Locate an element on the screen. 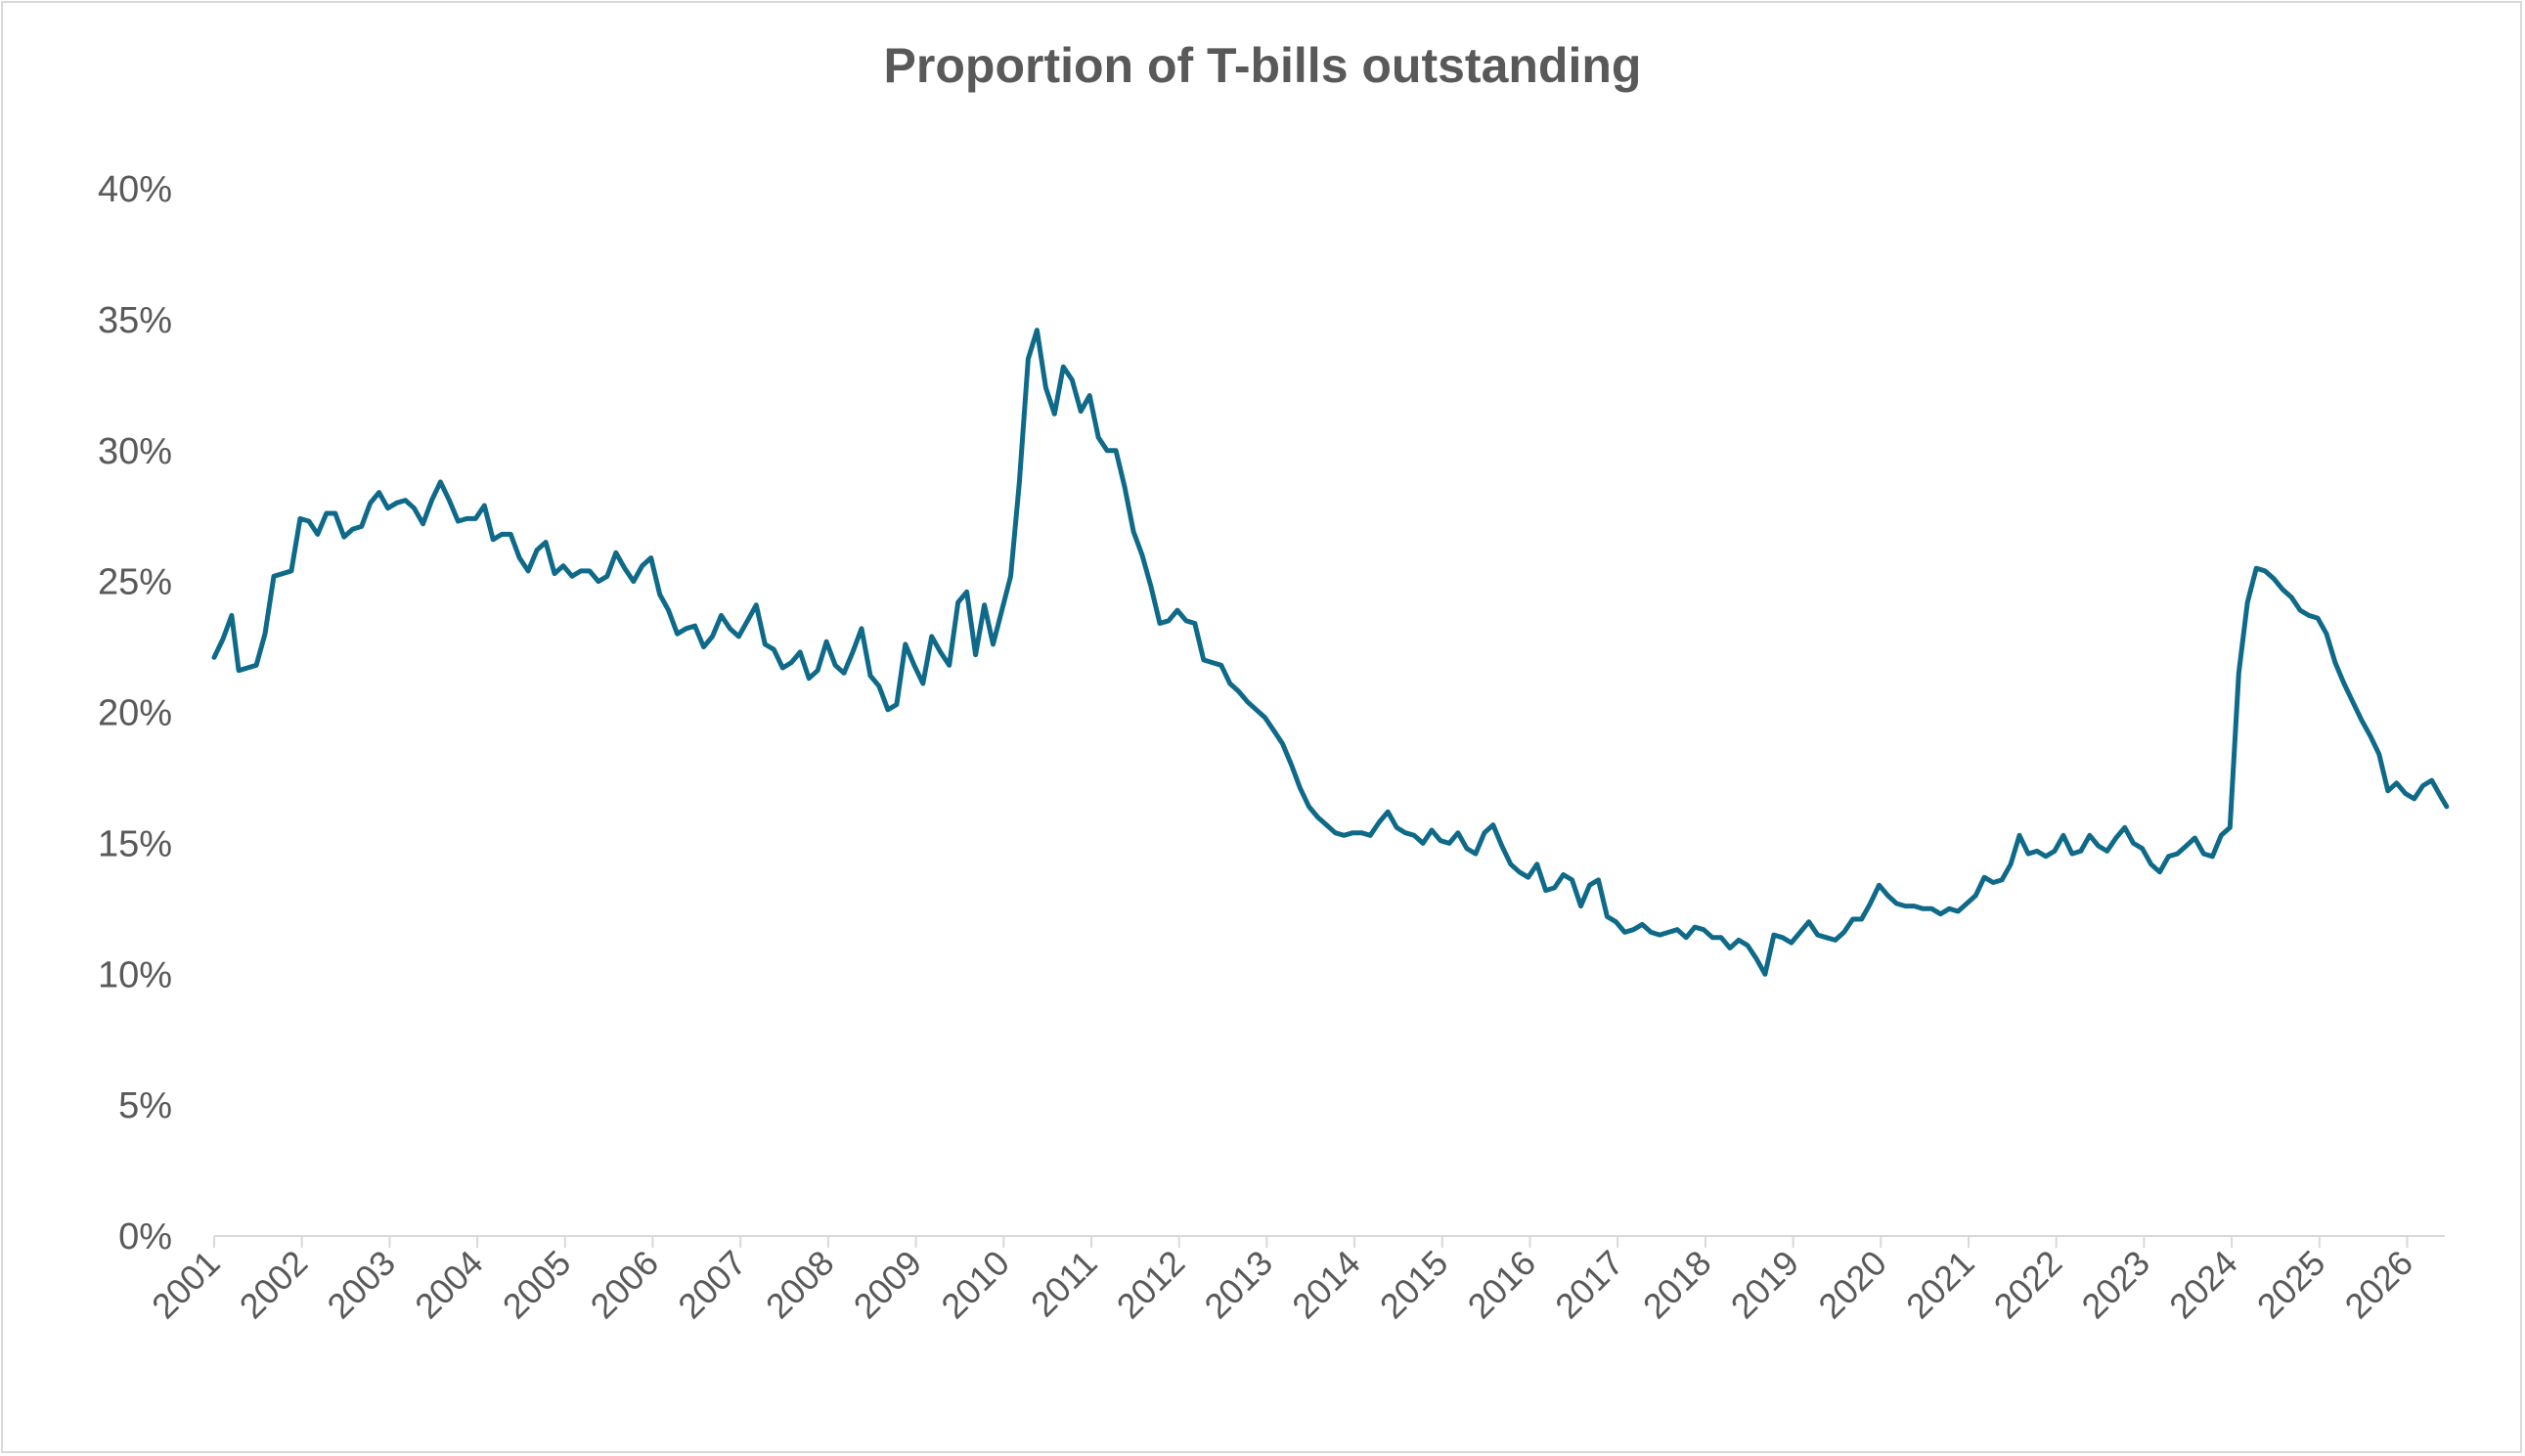 The width and height of the screenshot is (2525, 1456). x-tick-label: 2008 is located at coordinates (800, 1285).